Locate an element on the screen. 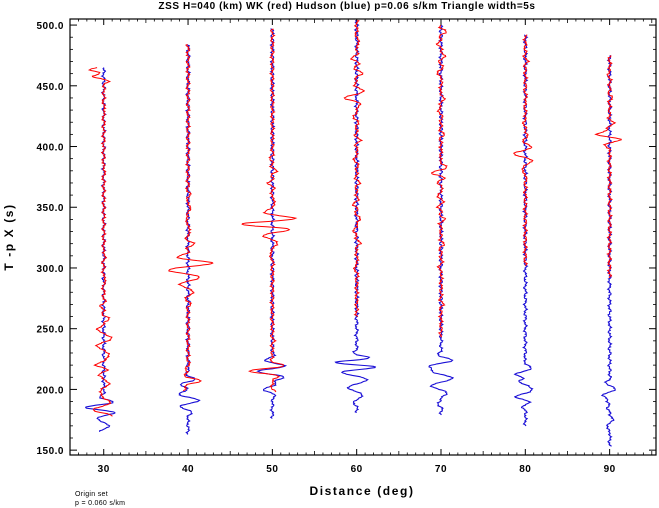 This screenshot has width=659, height=508. x-tick-label: 60 is located at coordinates (357, 469).